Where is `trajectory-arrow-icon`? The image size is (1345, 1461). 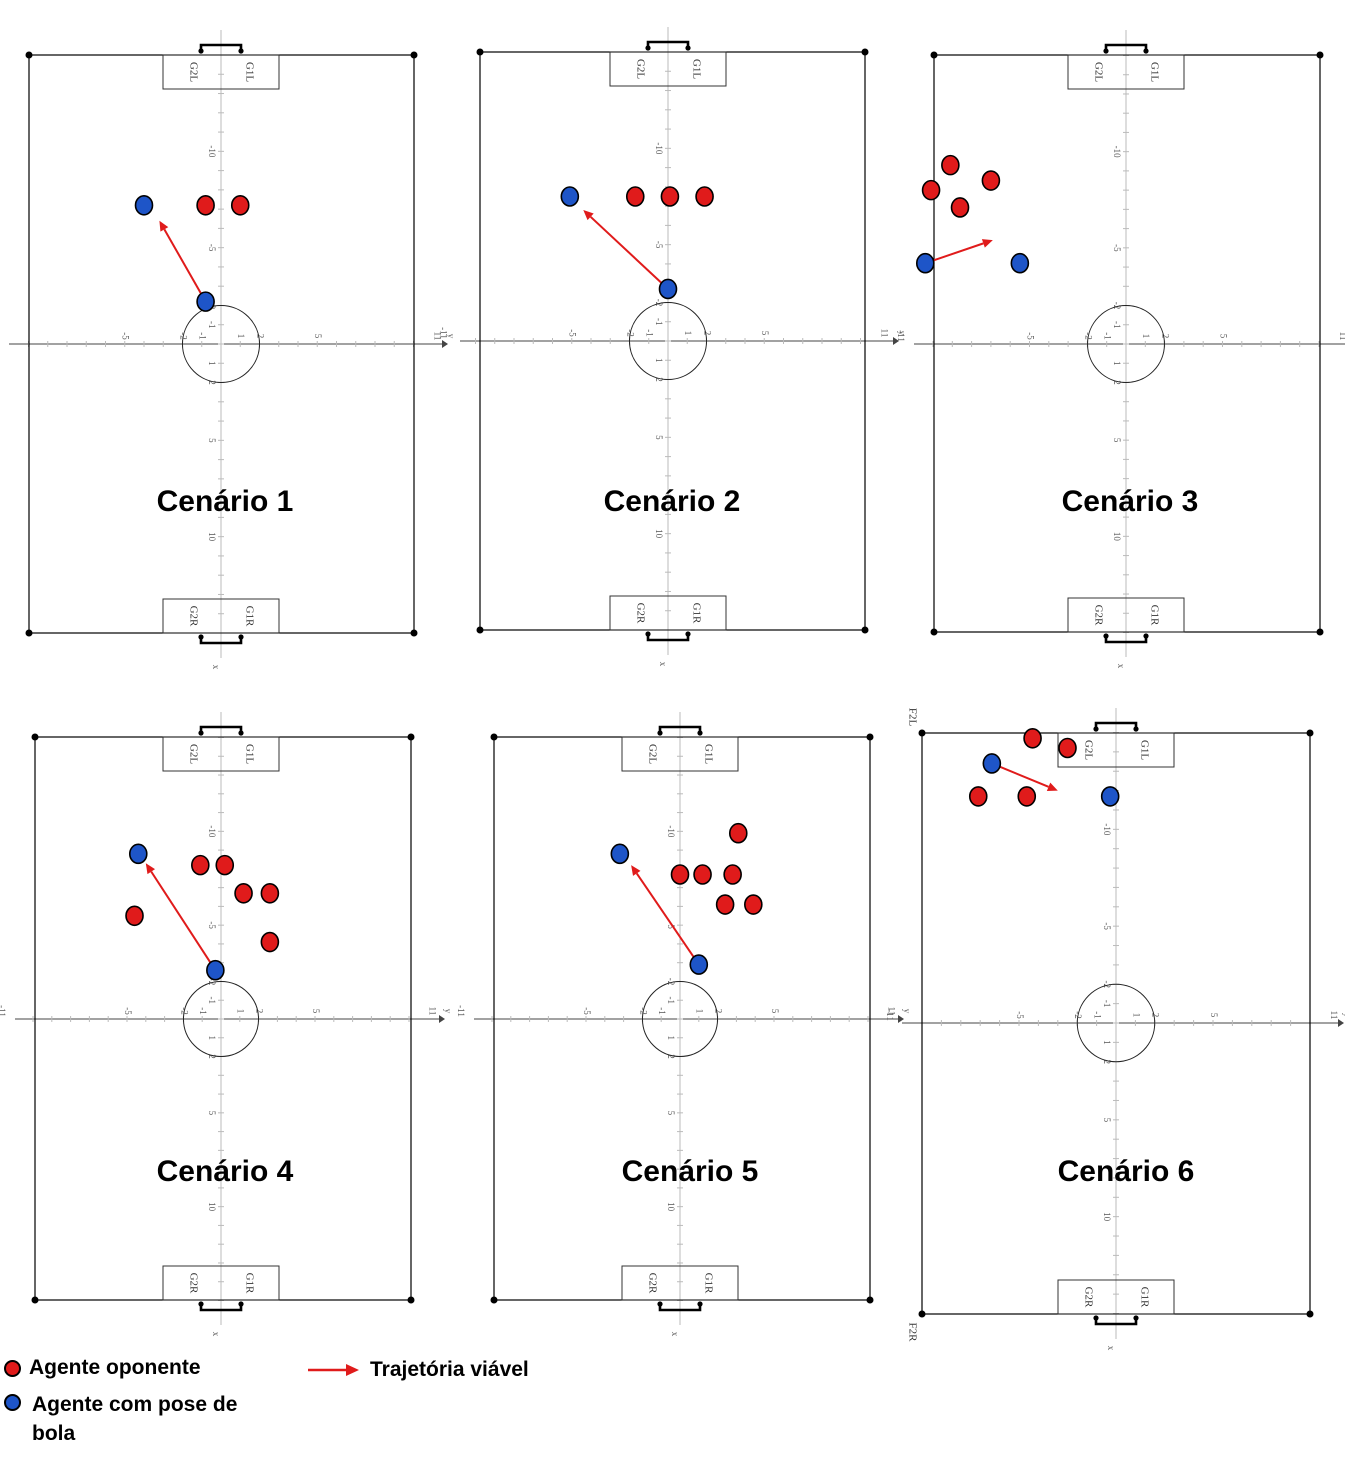 trajectory-arrow-icon is located at coordinates (333, 1370).